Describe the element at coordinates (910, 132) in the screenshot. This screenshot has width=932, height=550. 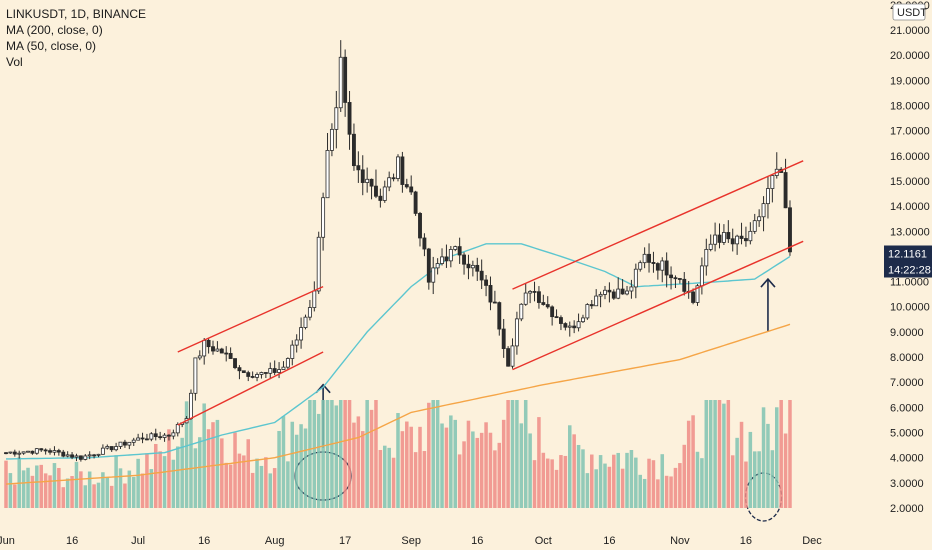
I see `price-tick-label: 17.0000` at that location.